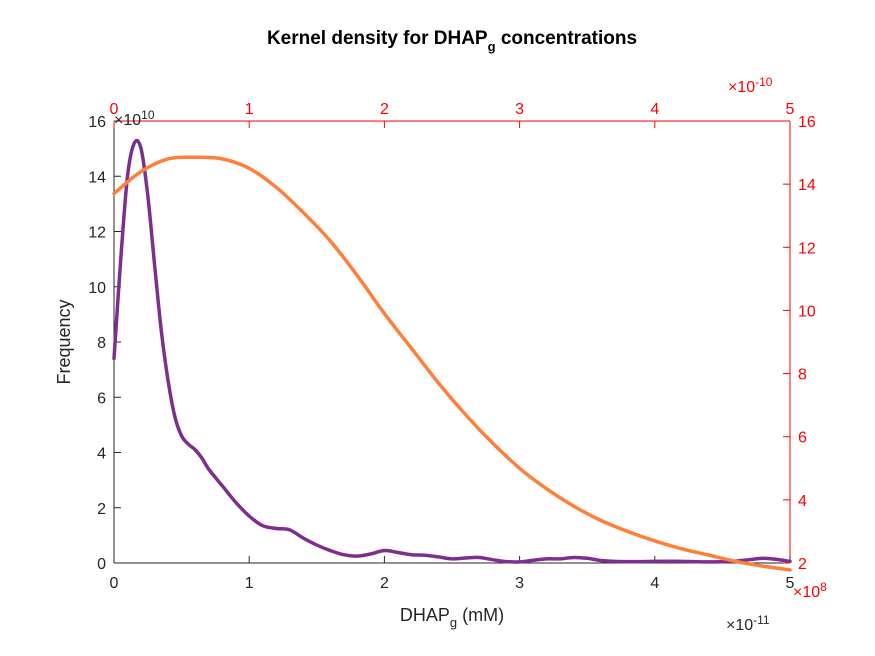  Describe the element at coordinates (249, 109) in the screenshot. I see `x-top-tick-label: 1` at that location.